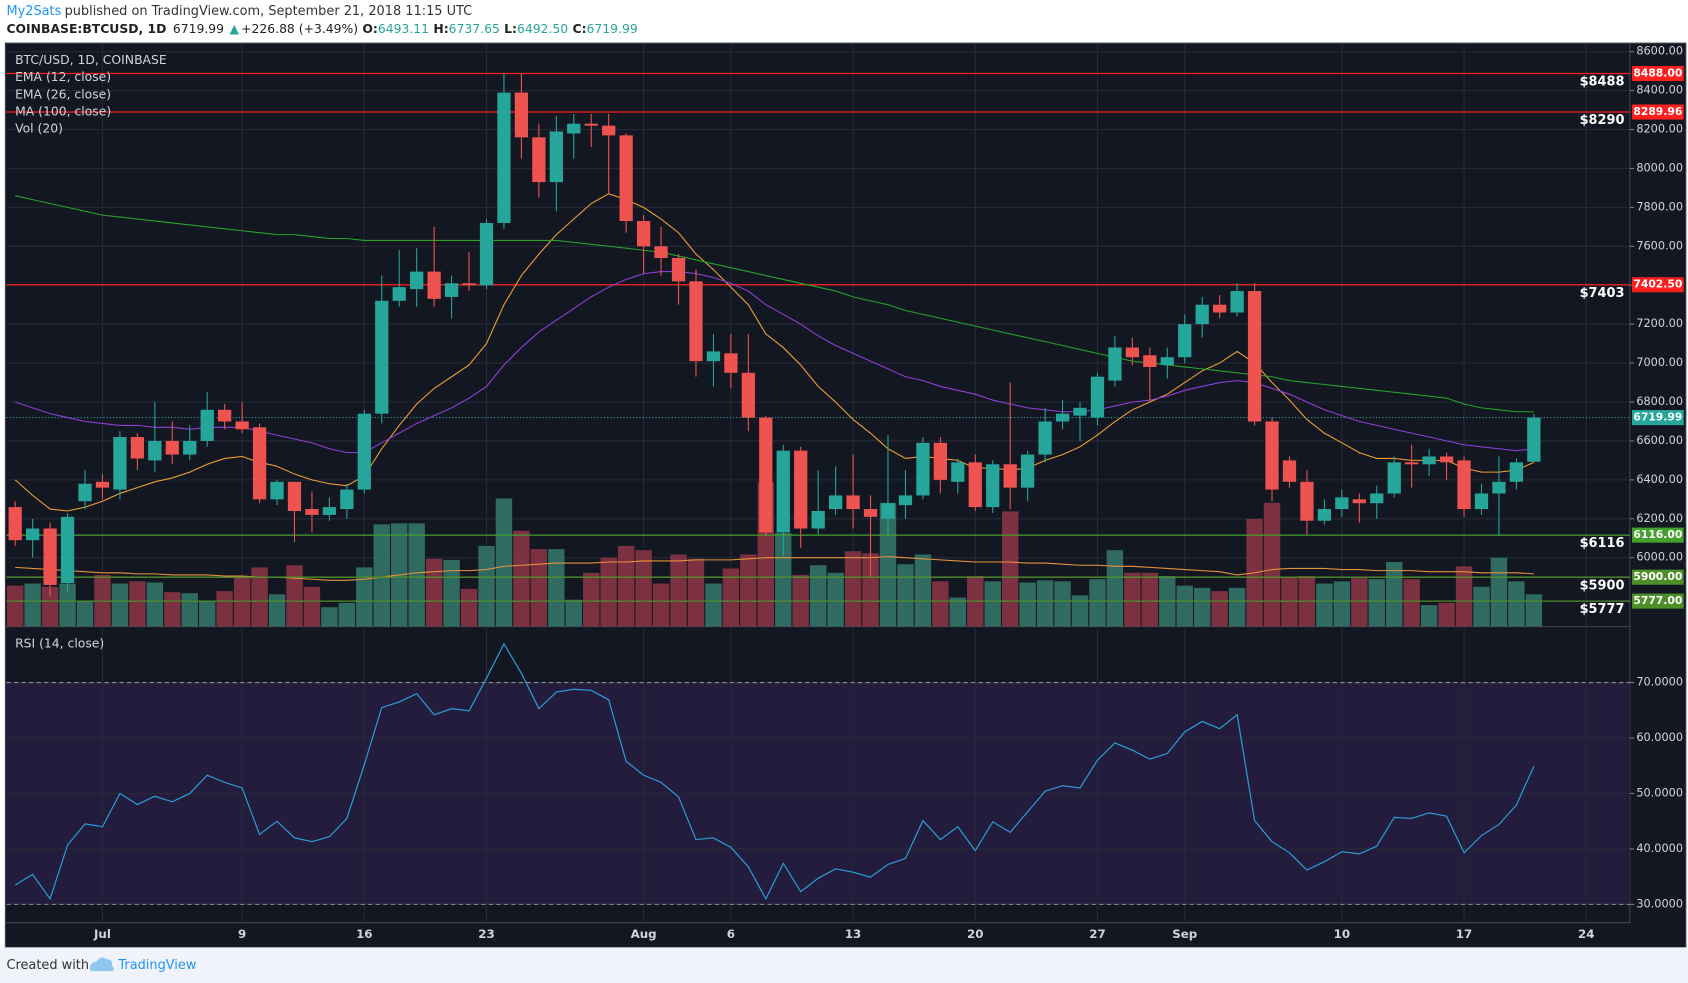 The height and width of the screenshot is (983, 1688). Describe the element at coordinates (101, 964) in the screenshot. I see `brand-logo` at that location.